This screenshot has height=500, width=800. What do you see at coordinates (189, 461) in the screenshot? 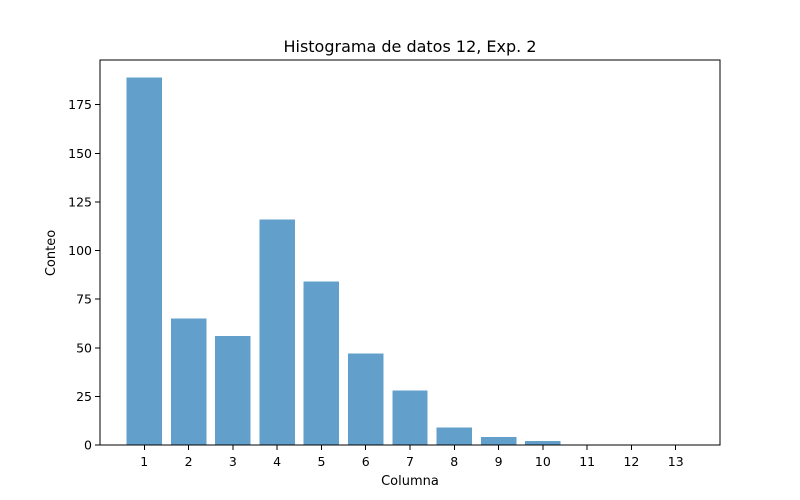
I see `x-tick-label-2: 2` at bounding box center [189, 461].